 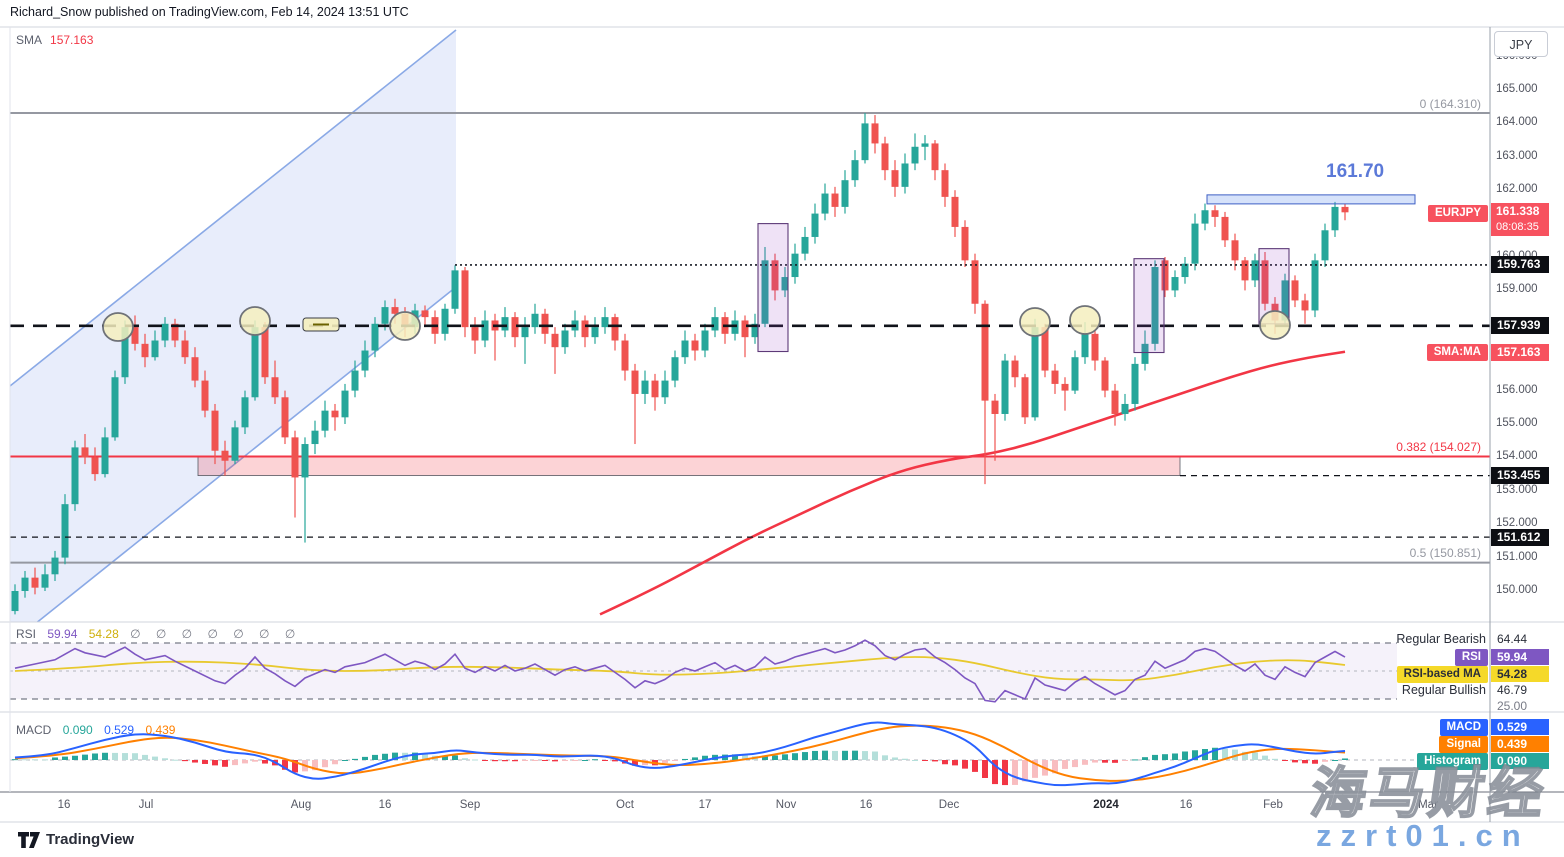 I want to click on time-tick: Mar, so click(x=1428, y=805).